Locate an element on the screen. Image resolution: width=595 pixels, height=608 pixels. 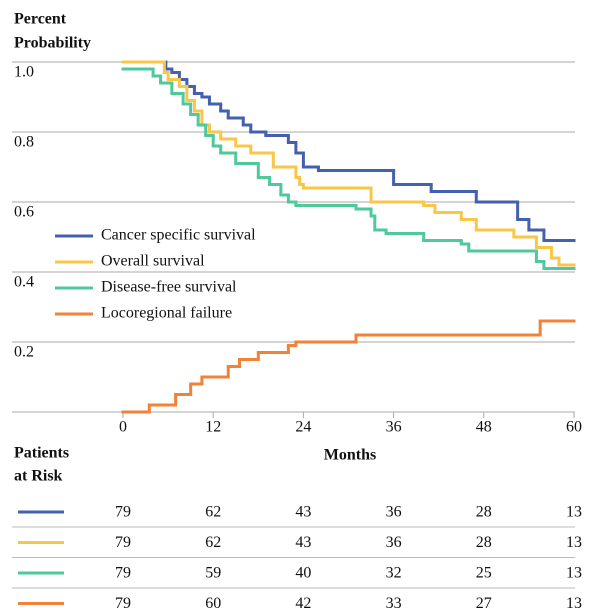
y-tick-label: 1.0 is located at coordinates (24, 72).